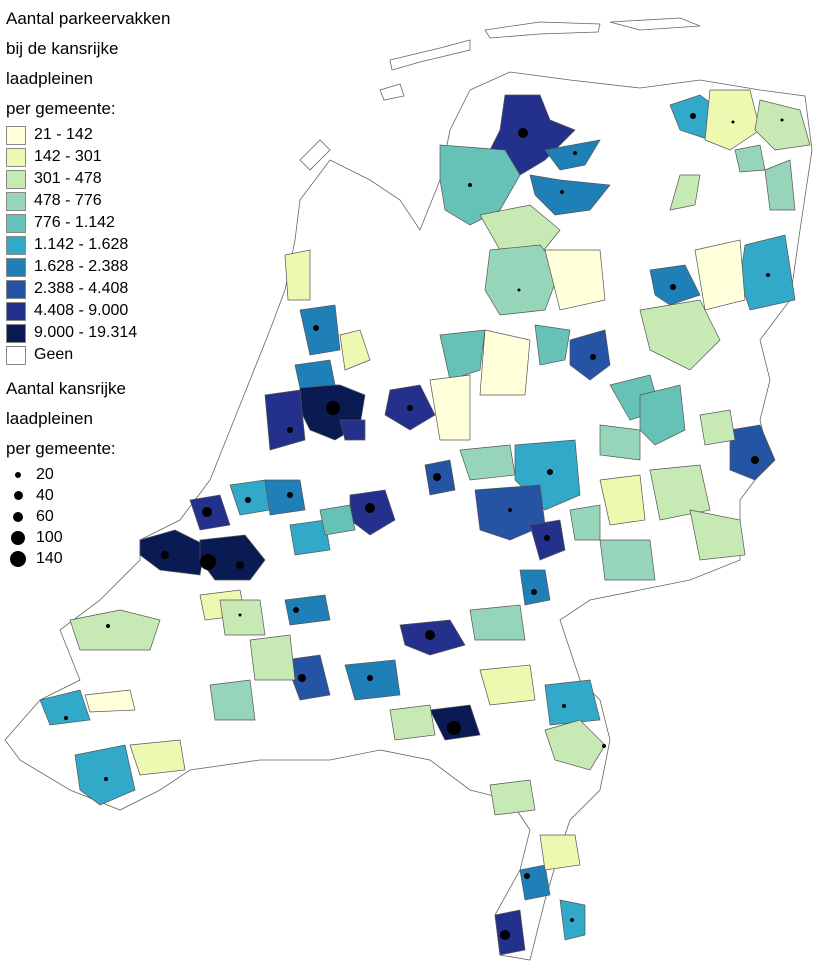 Image resolution: width=821 pixels, height=968 pixels. Describe the element at coordinates (450, 407) in the screenshot. I see `region-flevo-c` at that location.